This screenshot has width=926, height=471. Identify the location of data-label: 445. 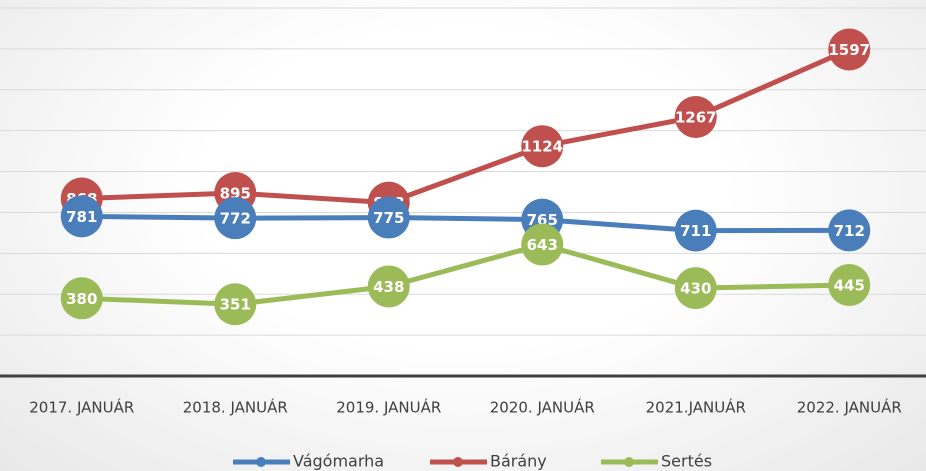
(849, 286).